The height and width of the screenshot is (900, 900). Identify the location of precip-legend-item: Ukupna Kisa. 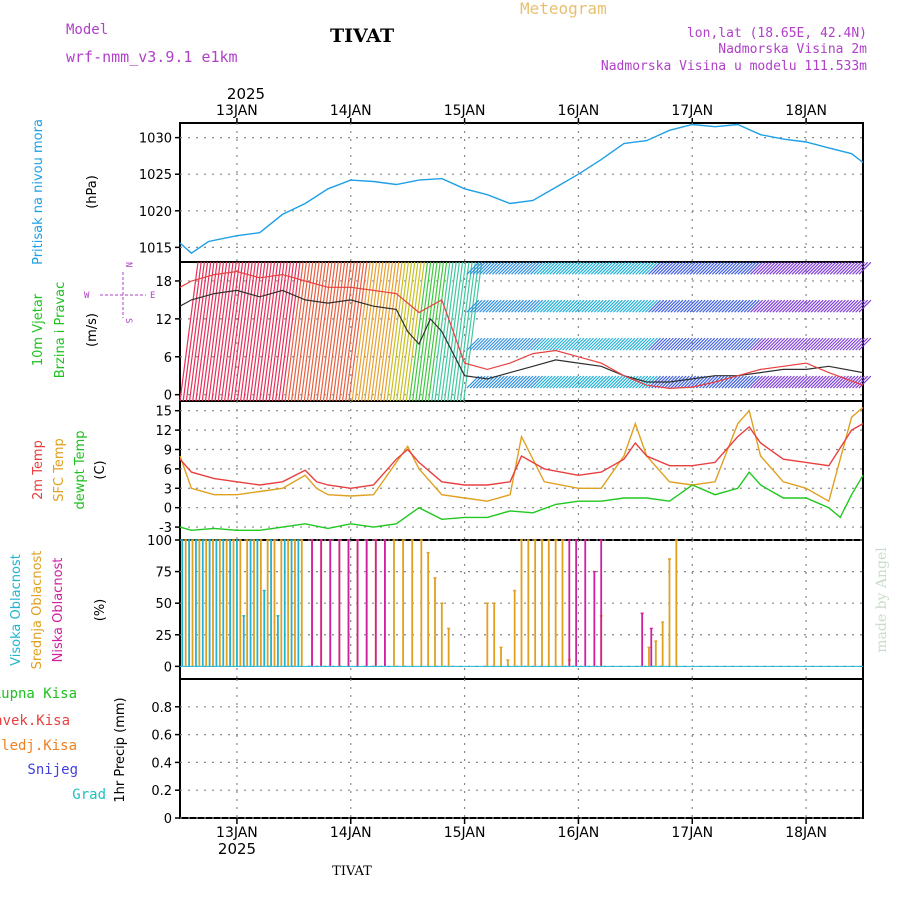
(38, 694).